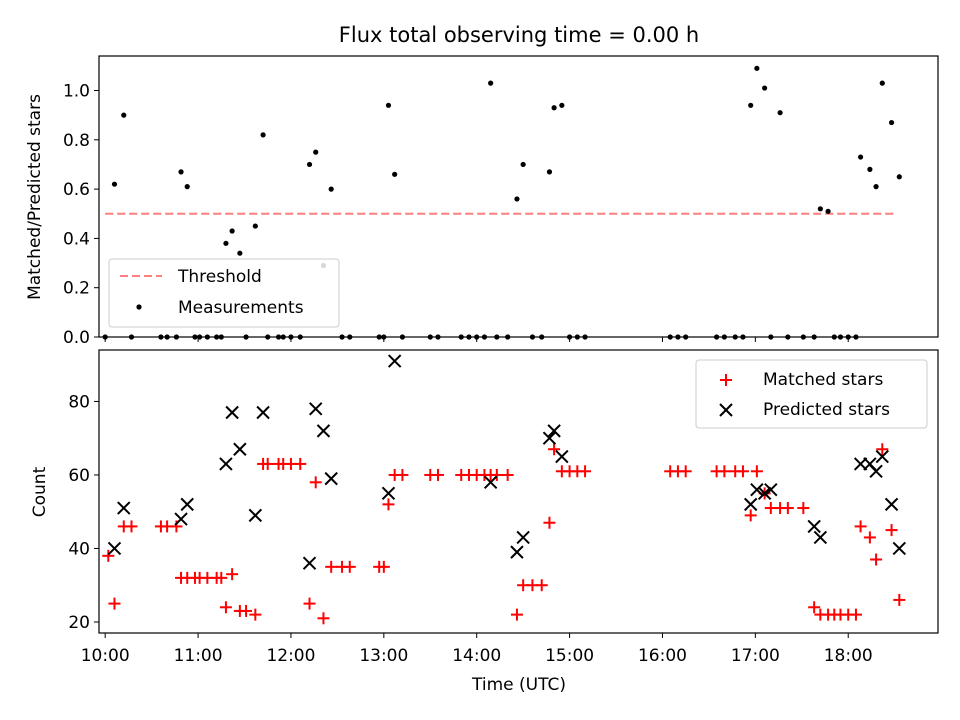 Image resolution: width=960 pixels, height=720 pixels. What do you see at coordinates (76, 338) in the screenshot?
I see `ratio-y-tick-label: 0.0` at bounding box center [76, 338].